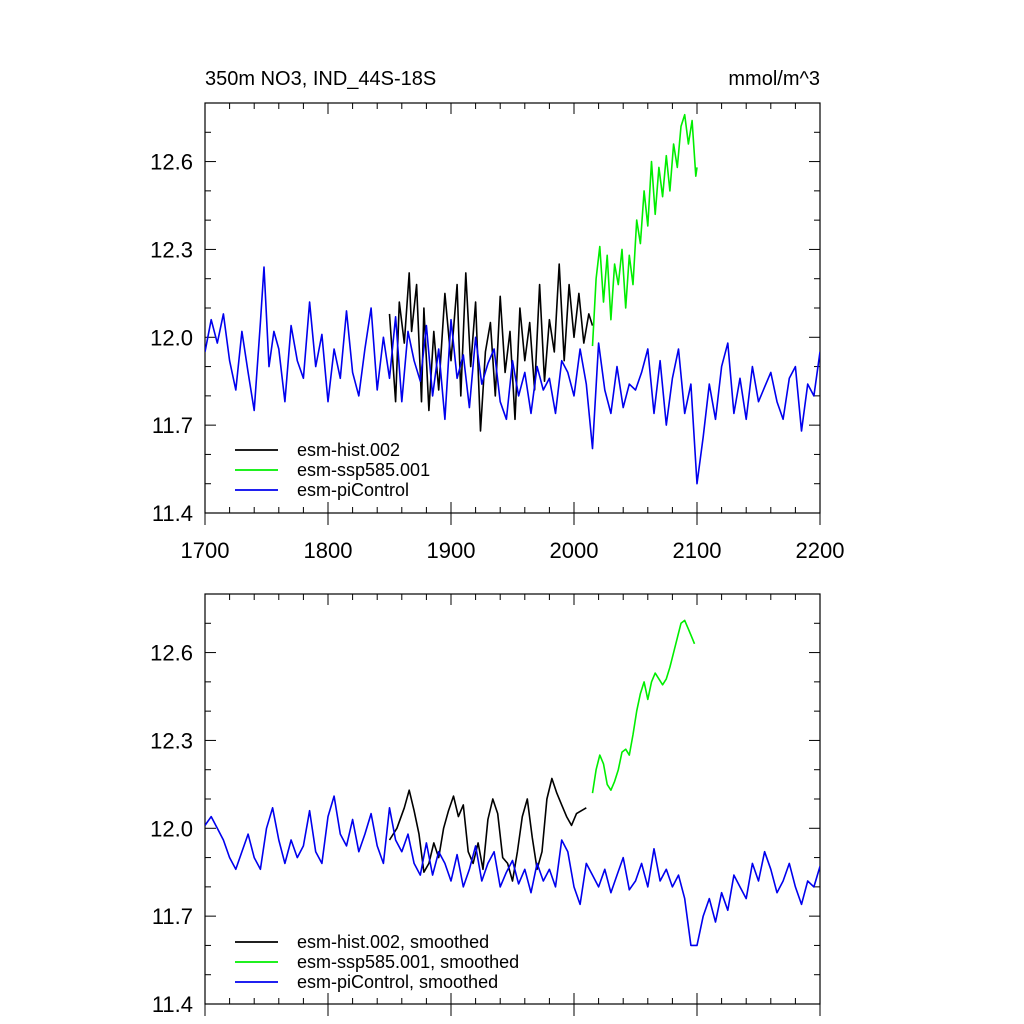  I want to click on legend-label: esm-ssp585.001, so click(363, 470).